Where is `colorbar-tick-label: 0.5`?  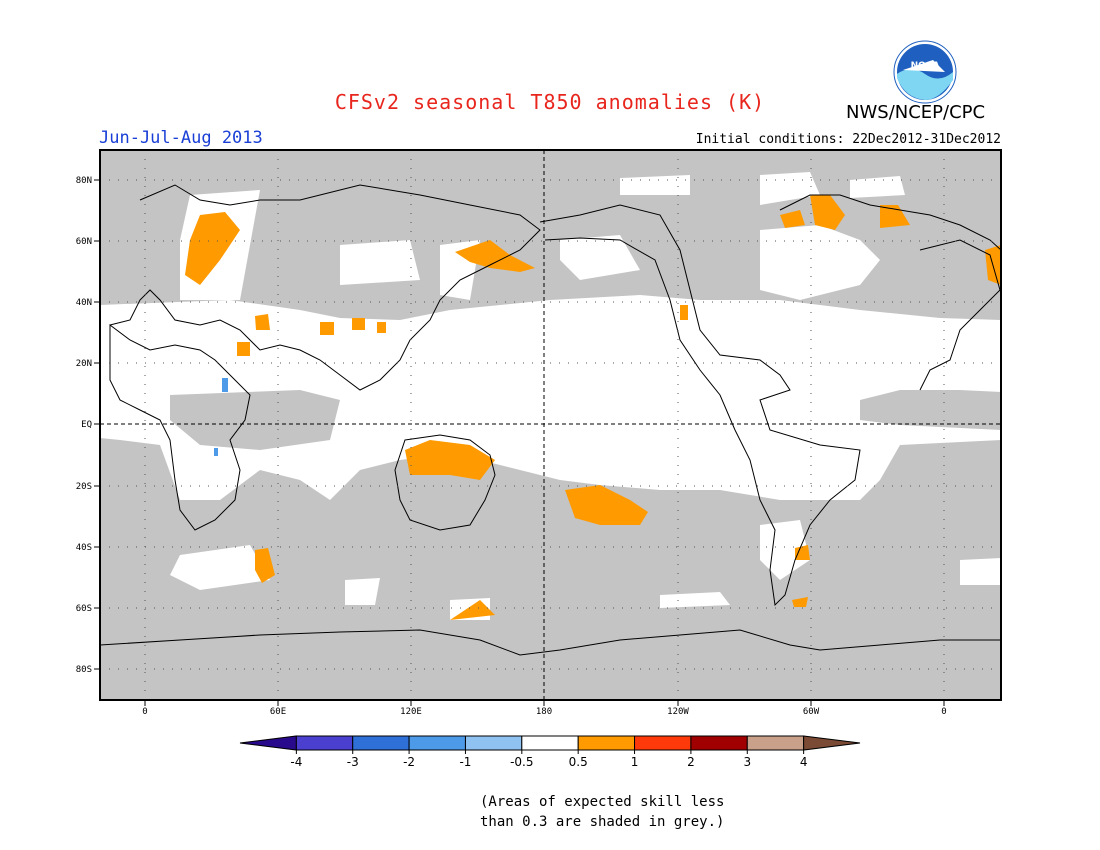 colorbar-tick-label: 0.5 is located at coordinates (578, 762).